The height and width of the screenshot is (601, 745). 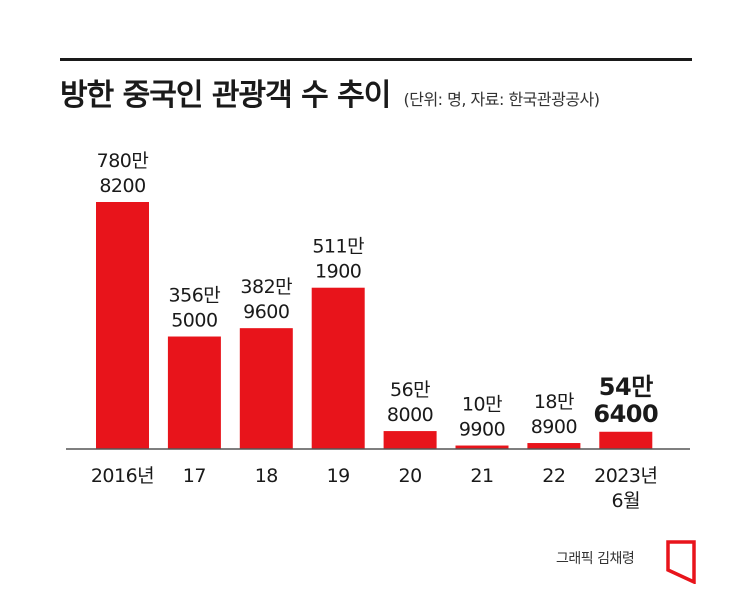 I want to click on x-tick-label-7-0: 2023년, so click(x=625, y=476).